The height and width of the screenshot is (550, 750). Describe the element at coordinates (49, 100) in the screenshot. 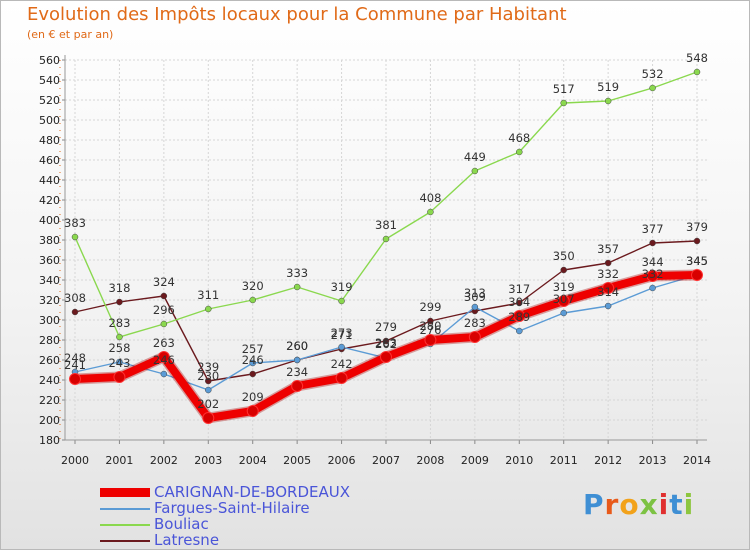

I see `y-tick-label: 520` at that location.